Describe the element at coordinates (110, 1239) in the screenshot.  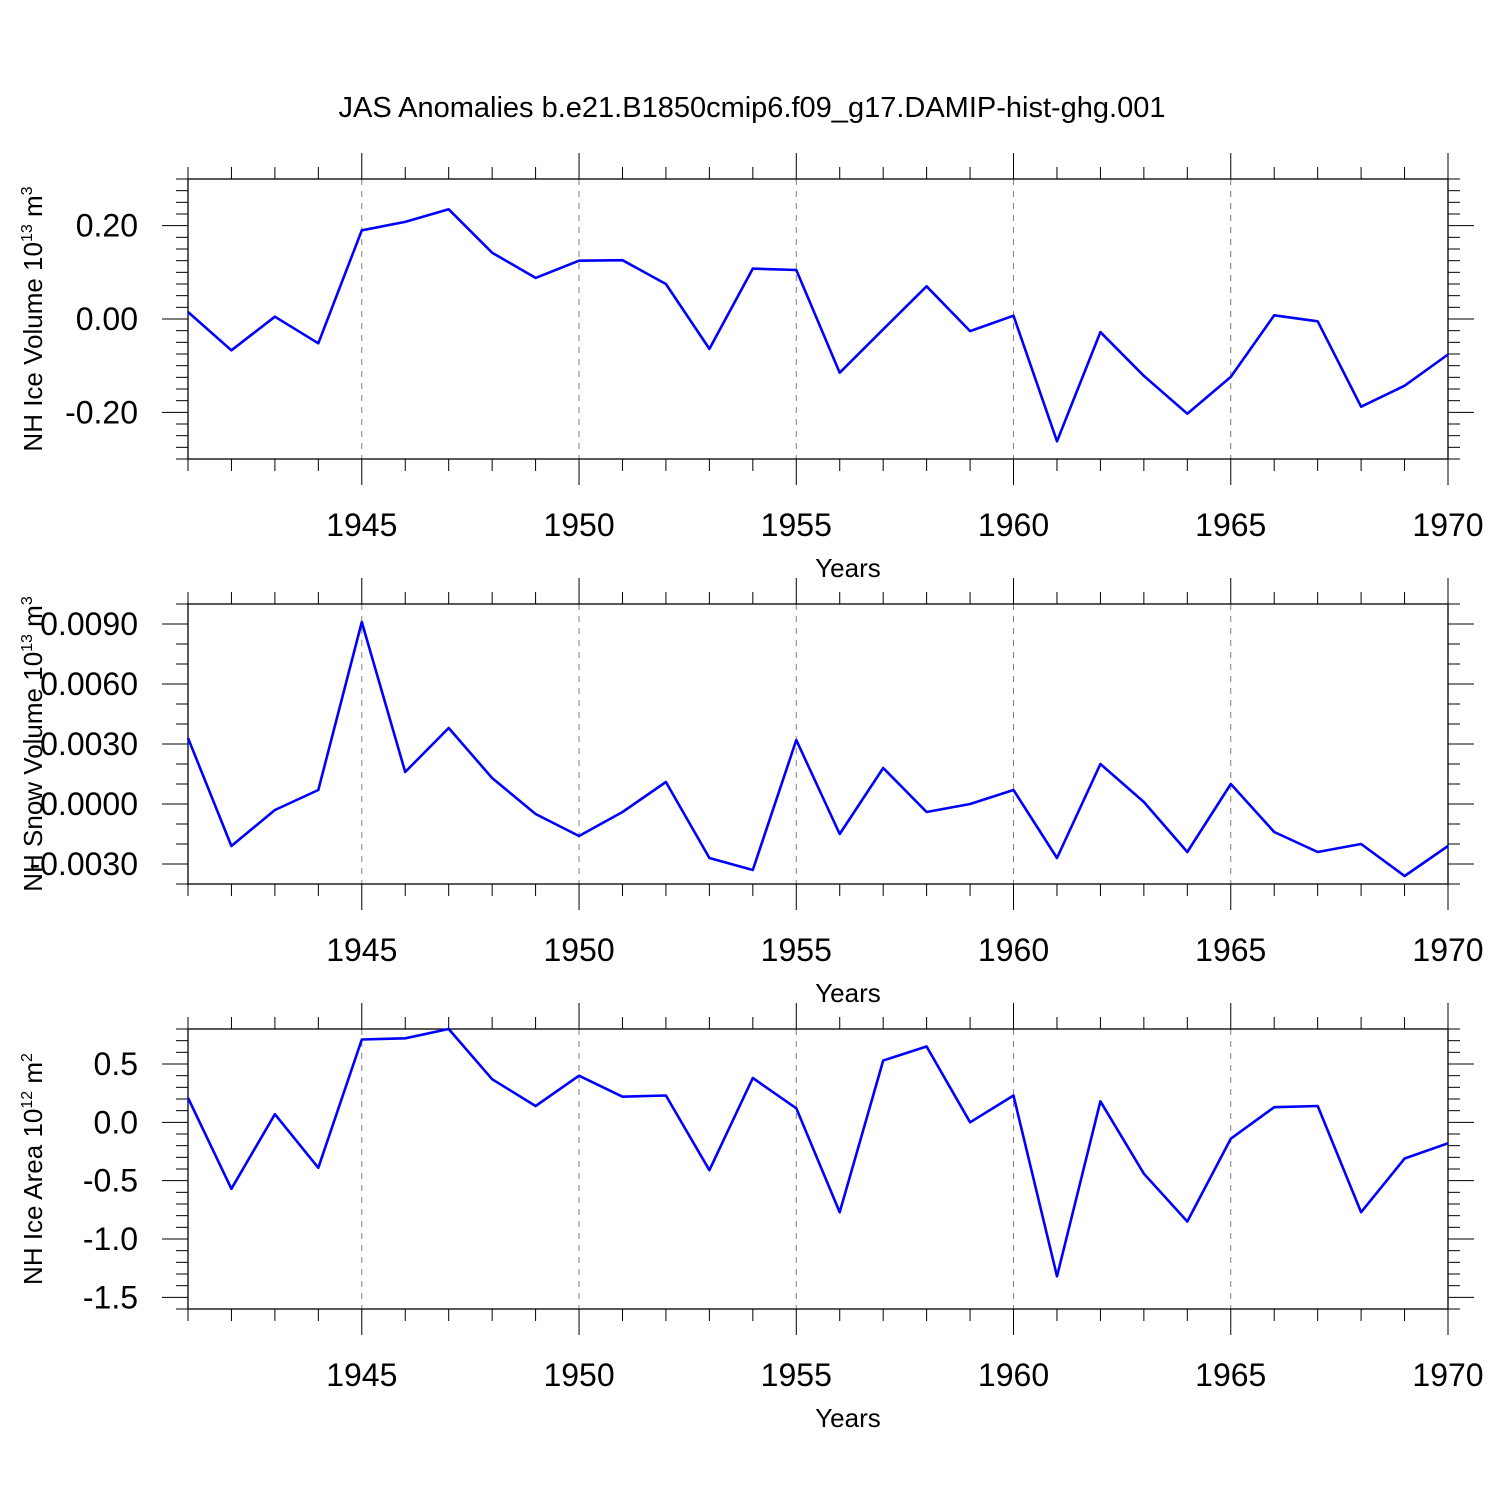
I see `y-tick-label: -1.0` at that location.